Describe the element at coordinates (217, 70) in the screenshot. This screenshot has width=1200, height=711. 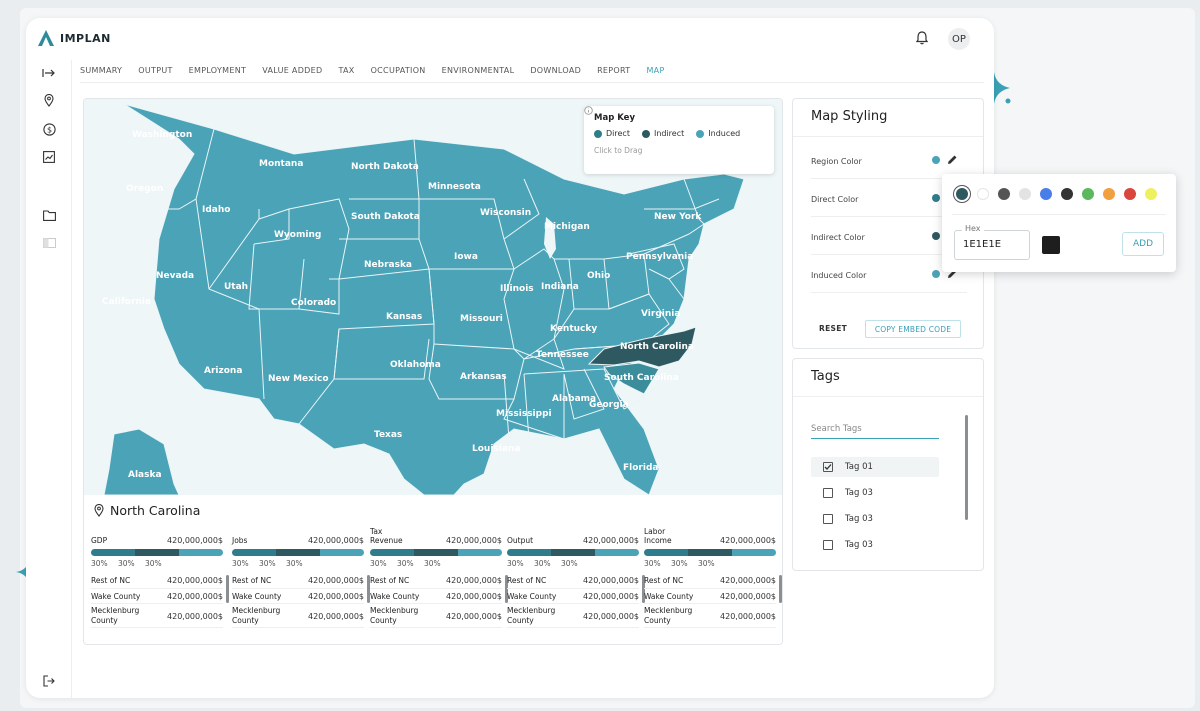
I see `tab-employment: EMPLOYMENT` at that location.